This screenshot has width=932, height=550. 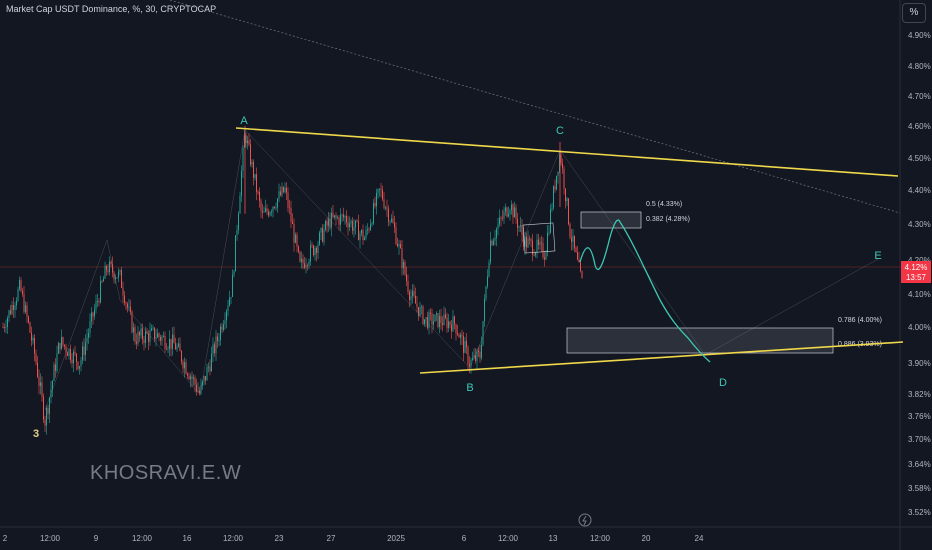 I want to click on wave-label-e: E, so click(x=877, y=256).